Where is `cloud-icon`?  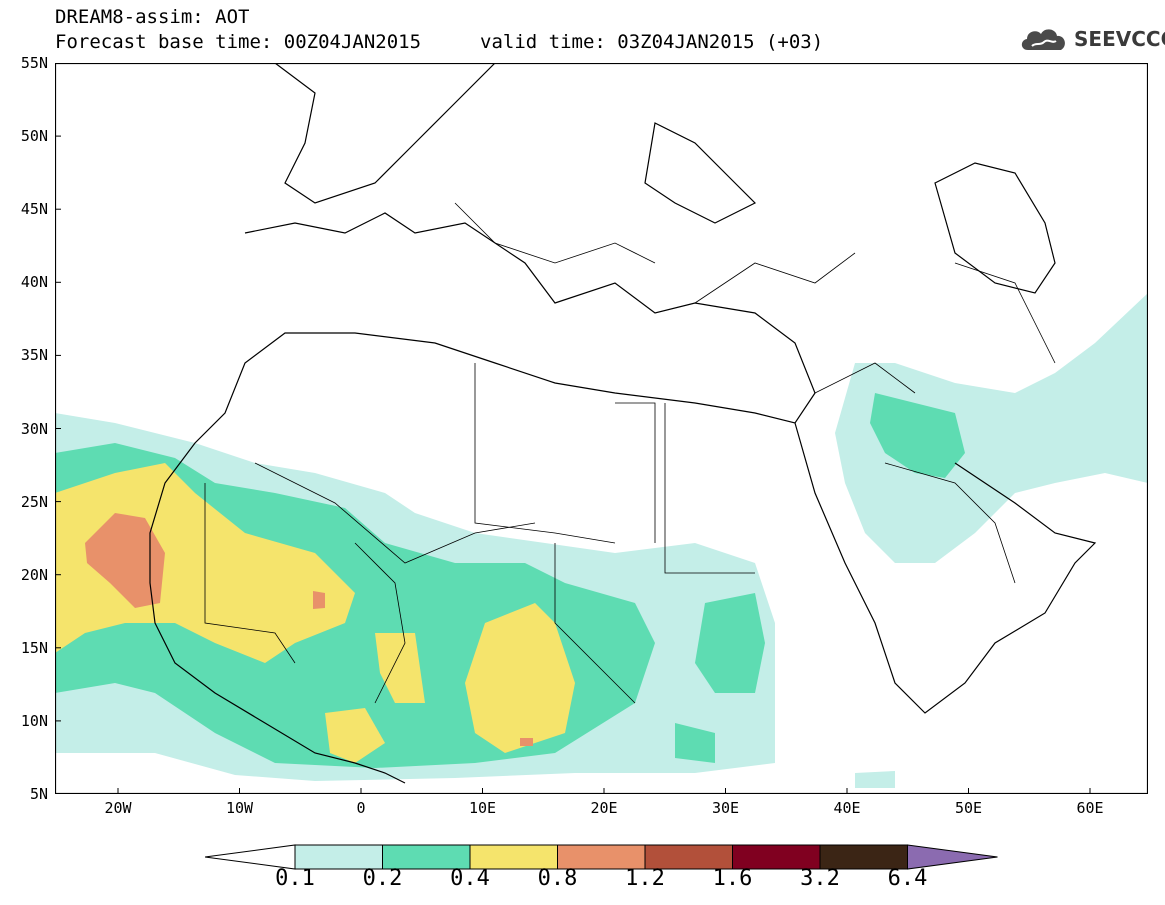
cloud-icon is located at coordinates (1043, 39).